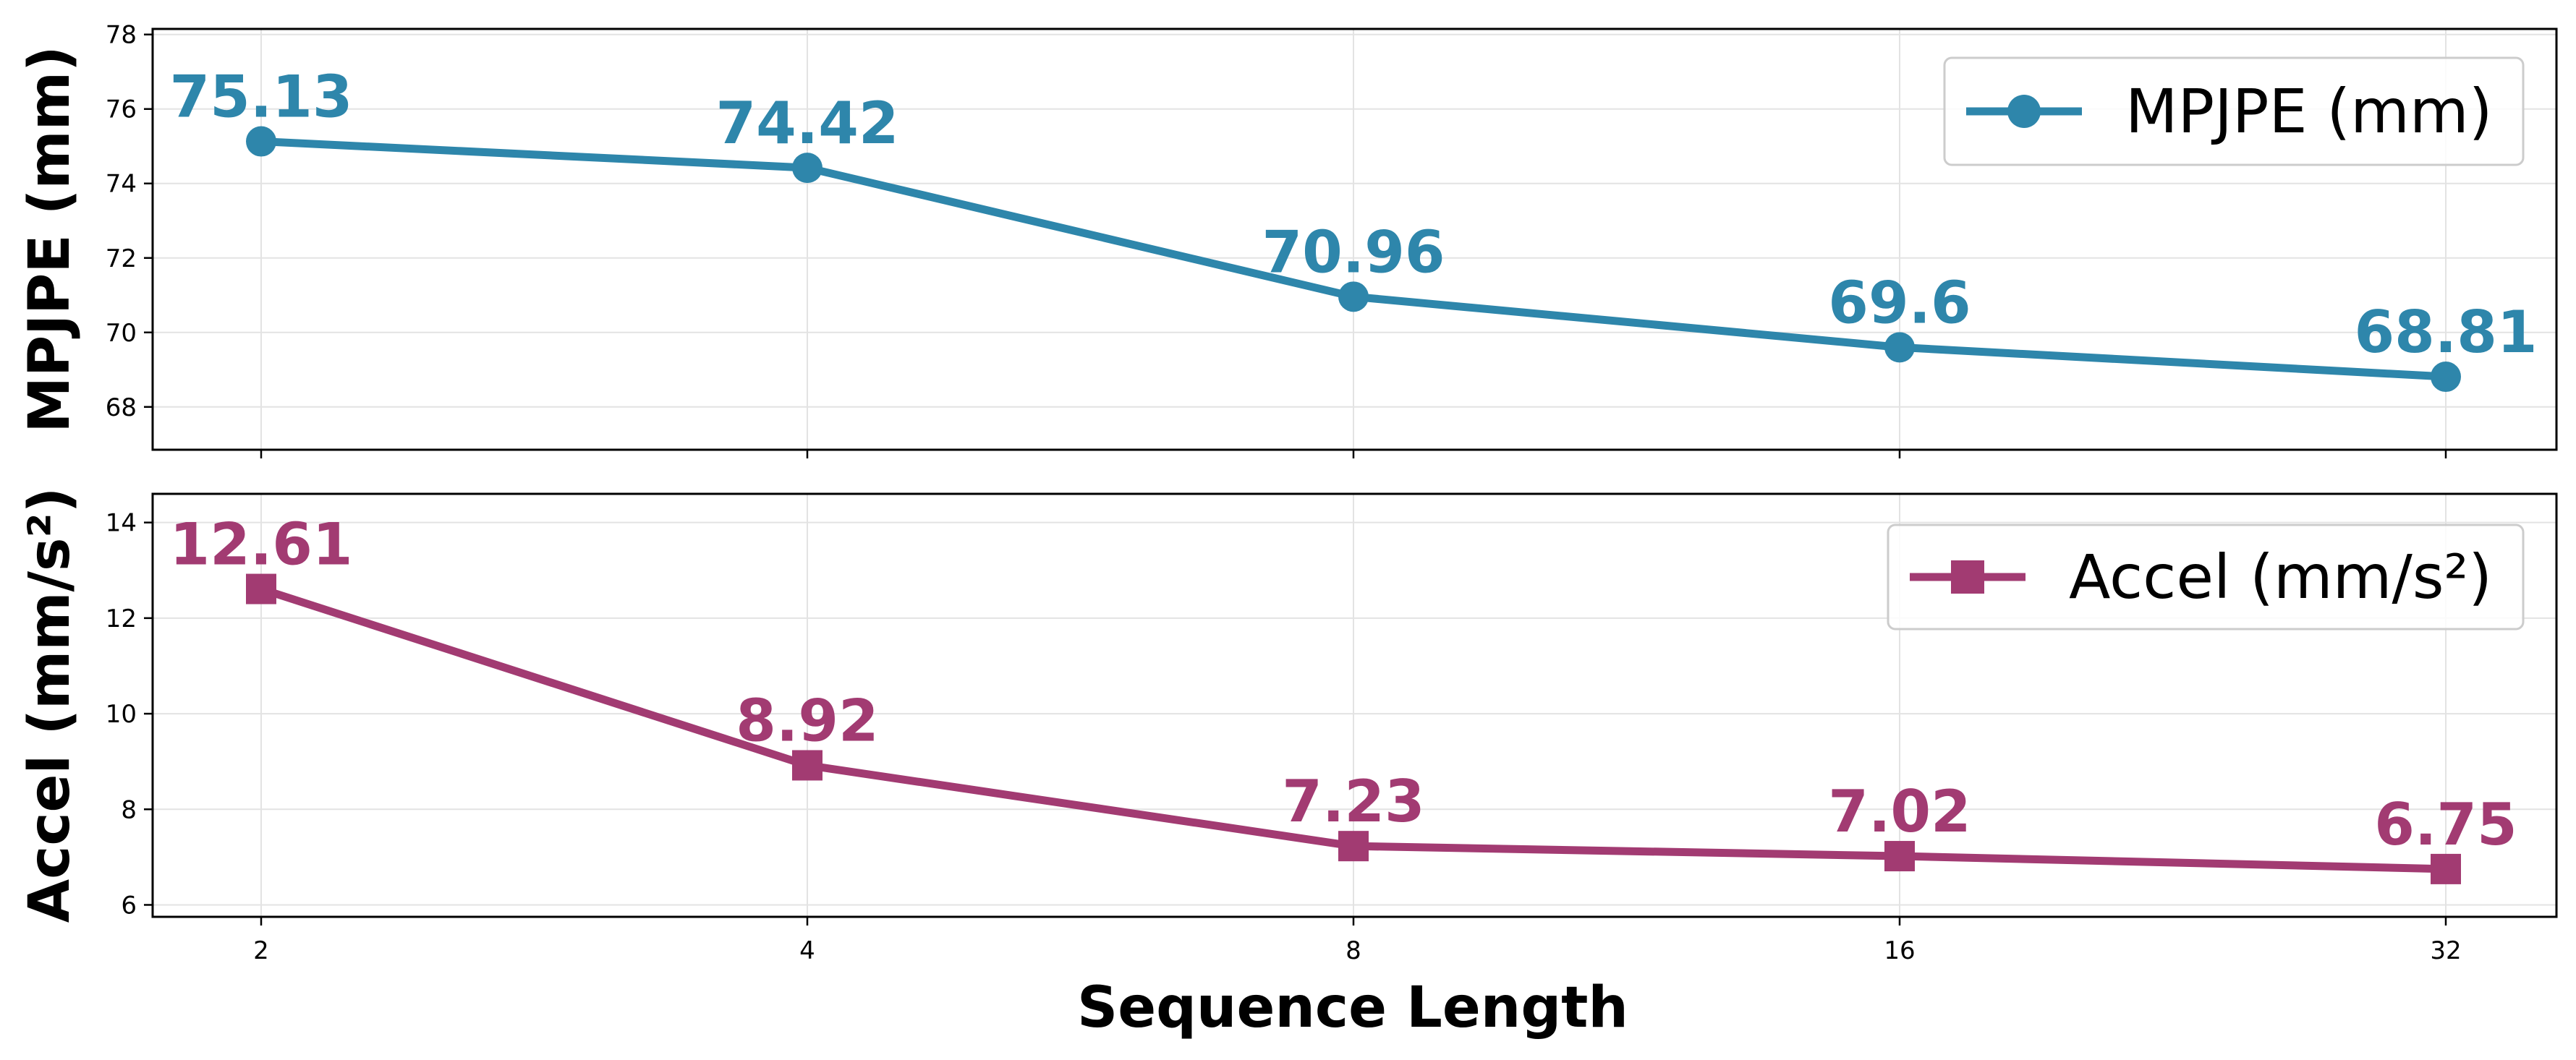  Describe the element at coordinates (121, 184) in the screenshot. I see `y-tick-label: 74` at that location.